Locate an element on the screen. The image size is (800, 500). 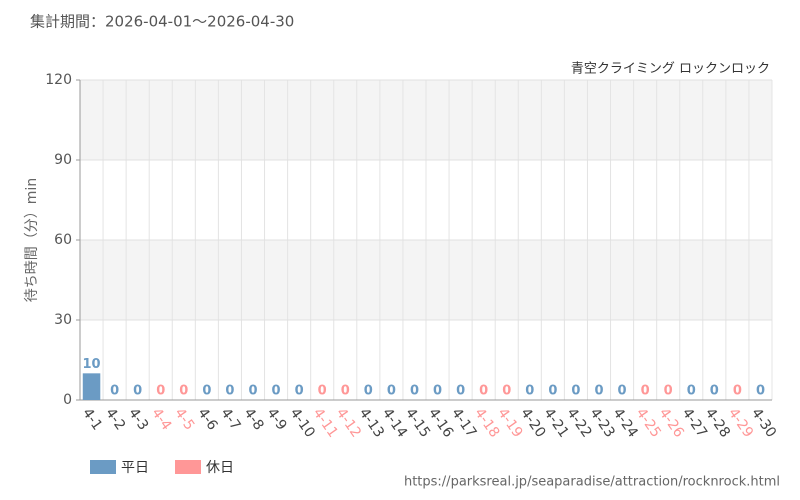
y-axis-label: 待ち時間（分）min is located at coordinates (32, 240).